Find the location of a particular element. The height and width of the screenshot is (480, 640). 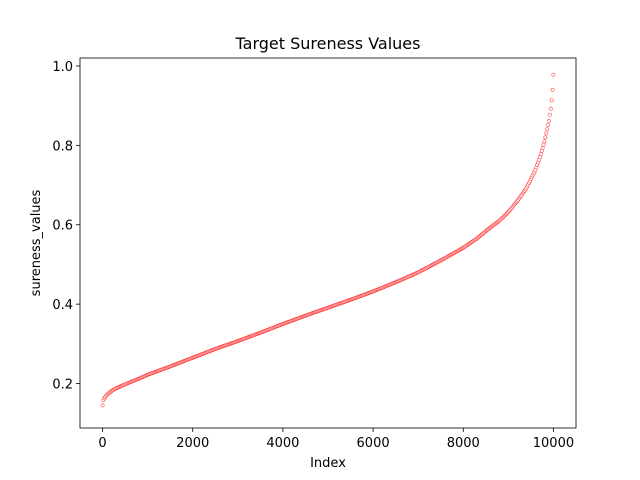

x-tick-label: 2000 is located at coordinates (192, 443).